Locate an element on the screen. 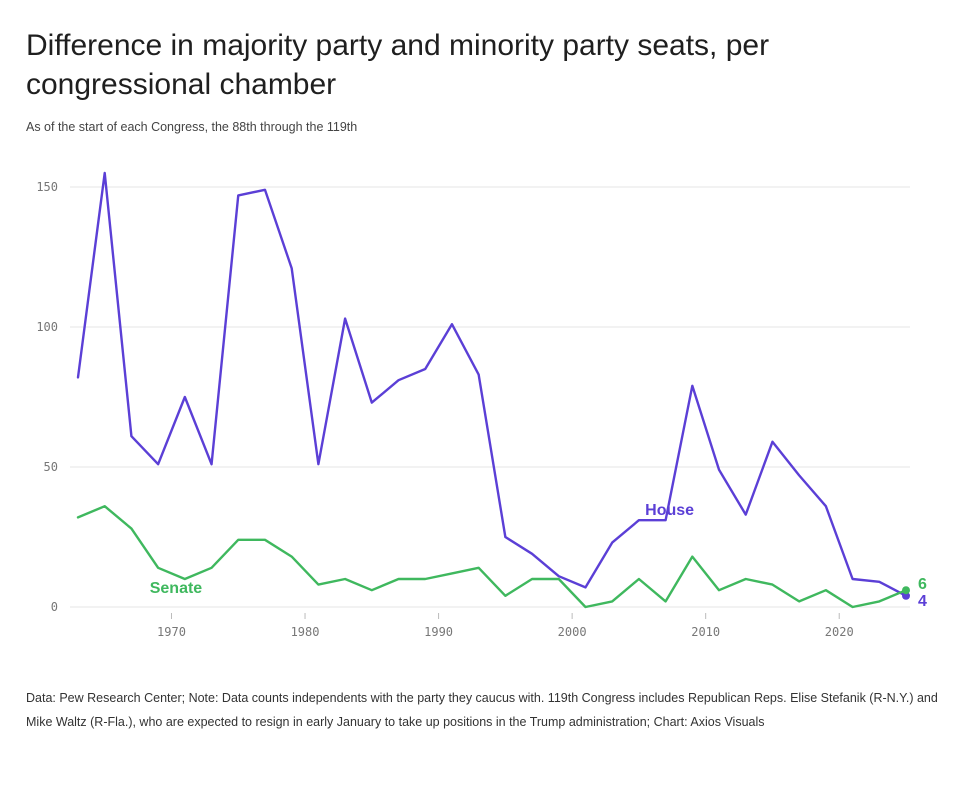 The height and width of the screenshot is (791, 968). x-tick-label-2010: 2010 is located at coordinates (705, 632).